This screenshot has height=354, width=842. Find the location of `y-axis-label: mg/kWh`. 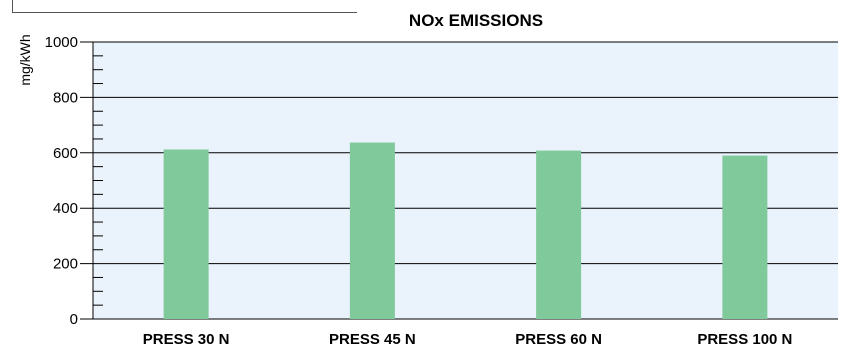

y-axis-label: mg/kWh is located at coordinates (25, 59).